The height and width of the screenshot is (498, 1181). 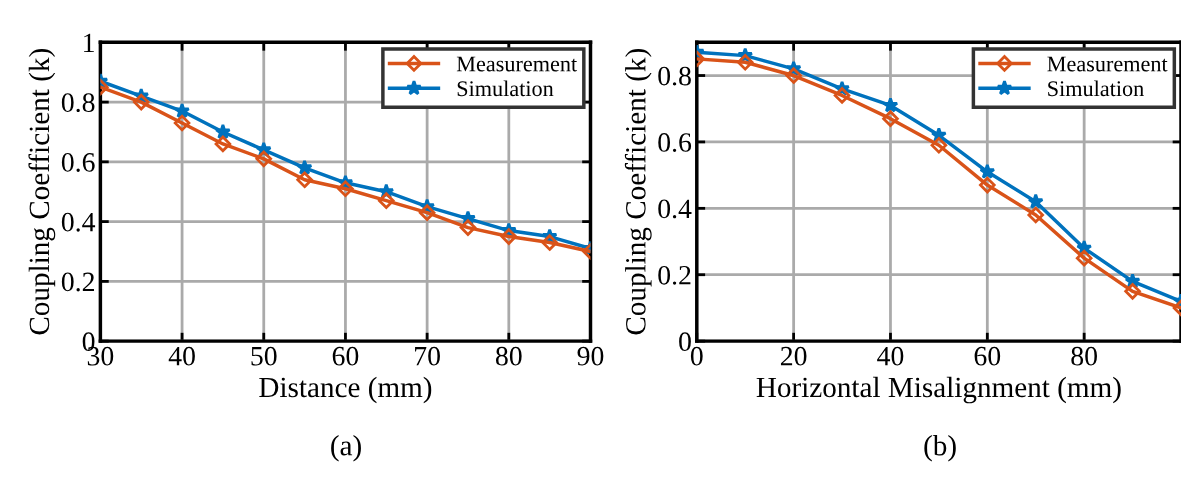 I want to click on text: (b), so click(x=940, y=448).